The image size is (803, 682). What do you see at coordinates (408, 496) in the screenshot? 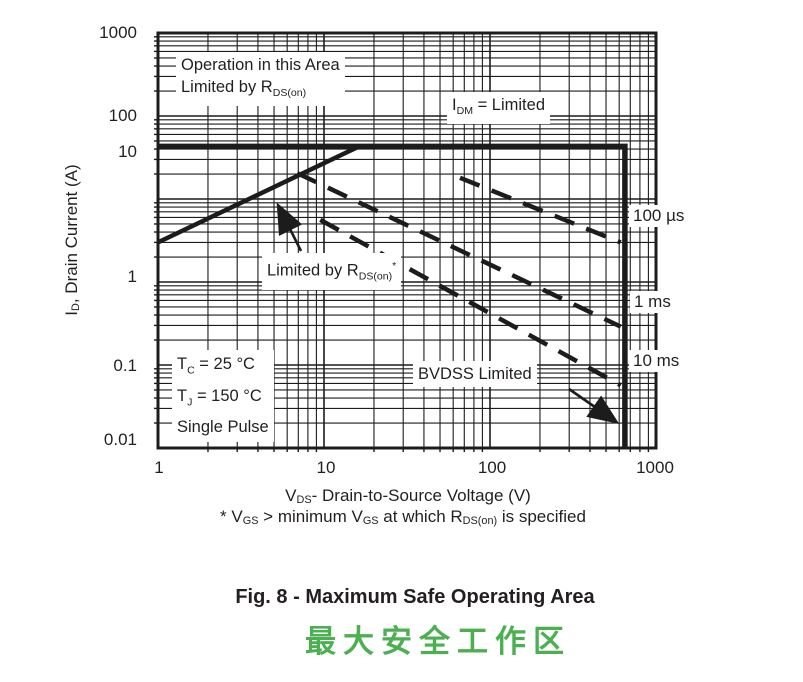
I see `x-axis-title: VDS- Drain-to-Source Voltage (V)` at bounding box center [408, 496].